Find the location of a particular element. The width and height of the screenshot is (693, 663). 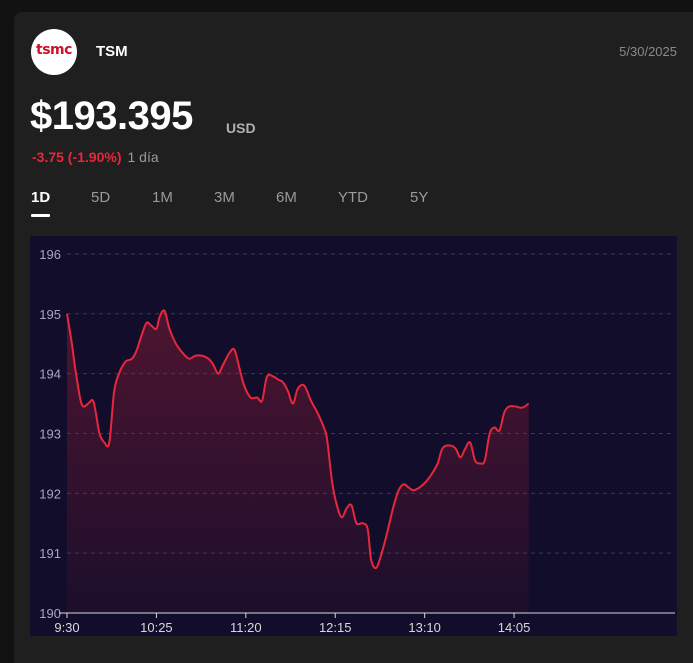

tab-5d: 5D is located at coordinates (101, 197).